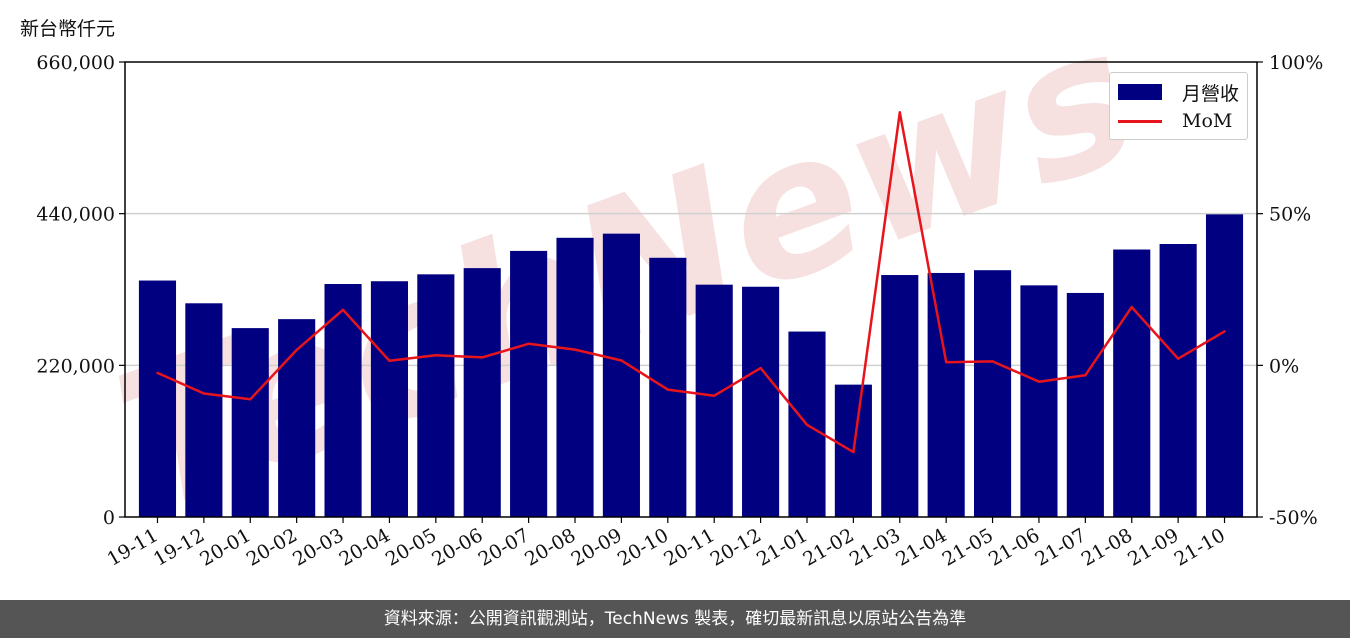 The height and width of the screenshot is (638, 1350). What do you see at coordinates (968, 547) in the screenshot?
I see `x-tick-label: 21-05` at bounding box center [968, 547].